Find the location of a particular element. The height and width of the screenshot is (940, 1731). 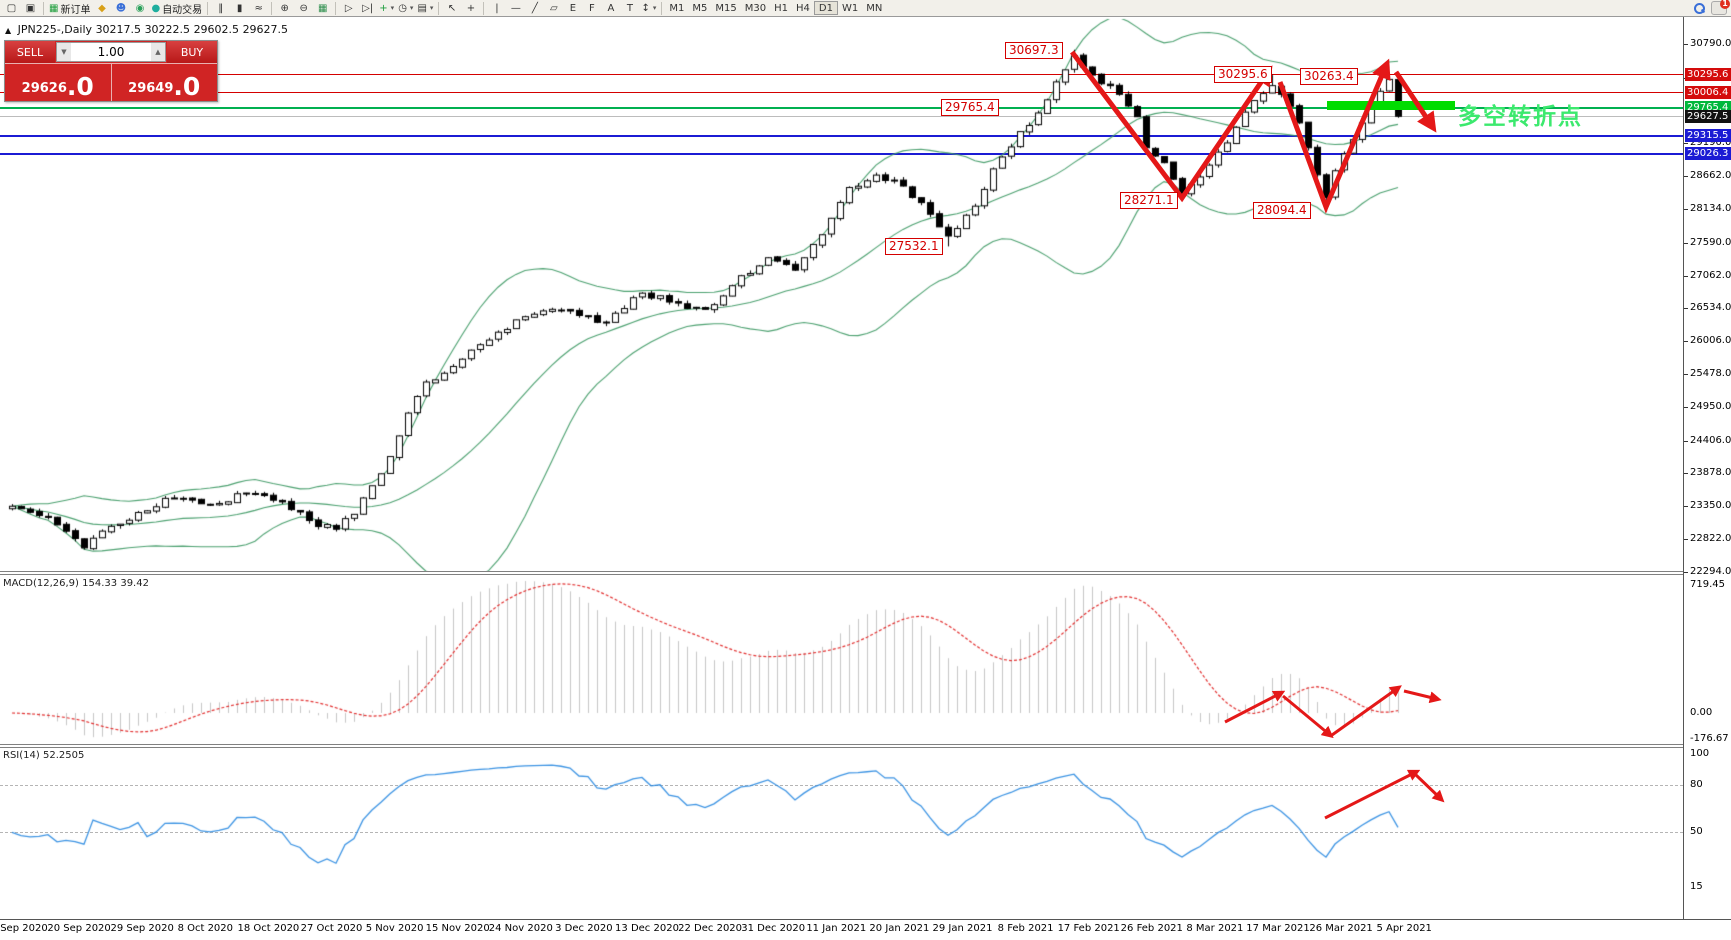

volume-value: 1.00 is located at coordinates (111, 52).